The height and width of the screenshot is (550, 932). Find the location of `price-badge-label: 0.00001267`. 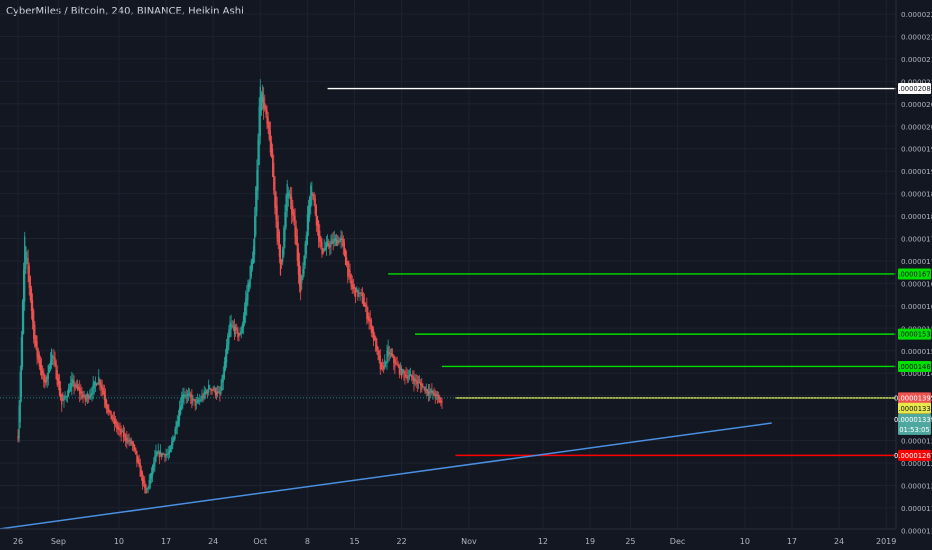

price-badge-label: 0.00001267 is located at coordinates (913, 456).